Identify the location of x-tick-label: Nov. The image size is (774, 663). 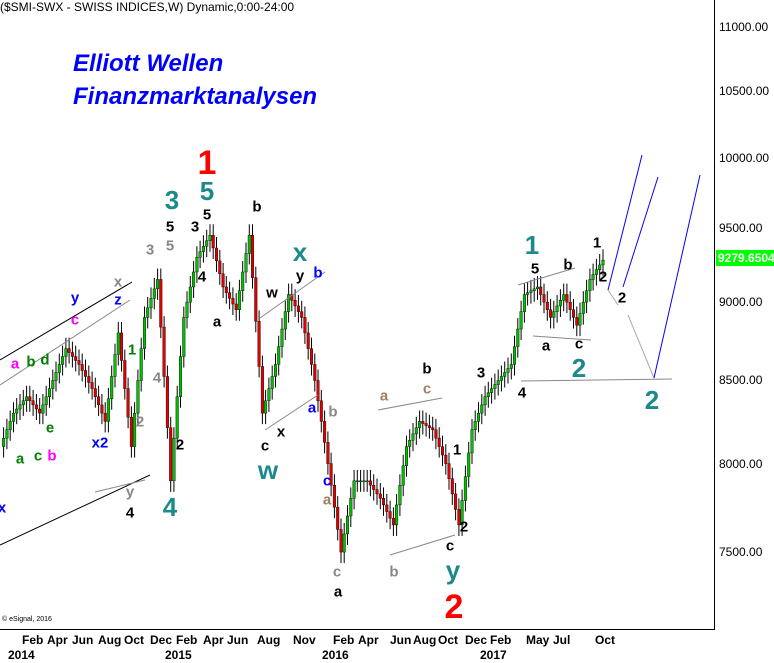
(304, 640).